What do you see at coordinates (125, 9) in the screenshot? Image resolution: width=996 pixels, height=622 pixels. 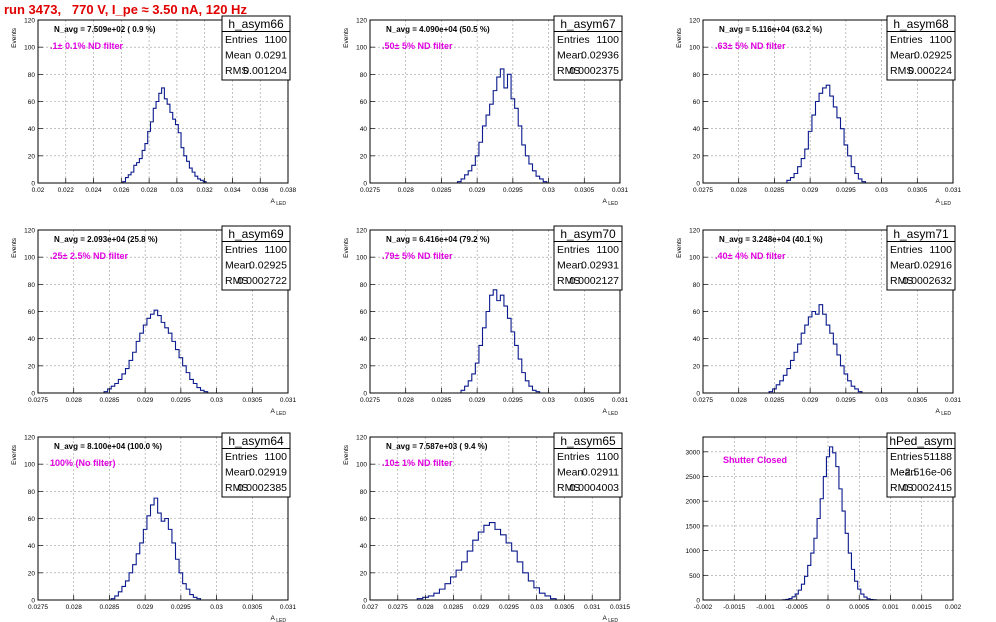 I see `page-title: run 3473, 770 V, I_pe ≈ 3.50 nA, 120 Hz` at bounding box center [125, 9].